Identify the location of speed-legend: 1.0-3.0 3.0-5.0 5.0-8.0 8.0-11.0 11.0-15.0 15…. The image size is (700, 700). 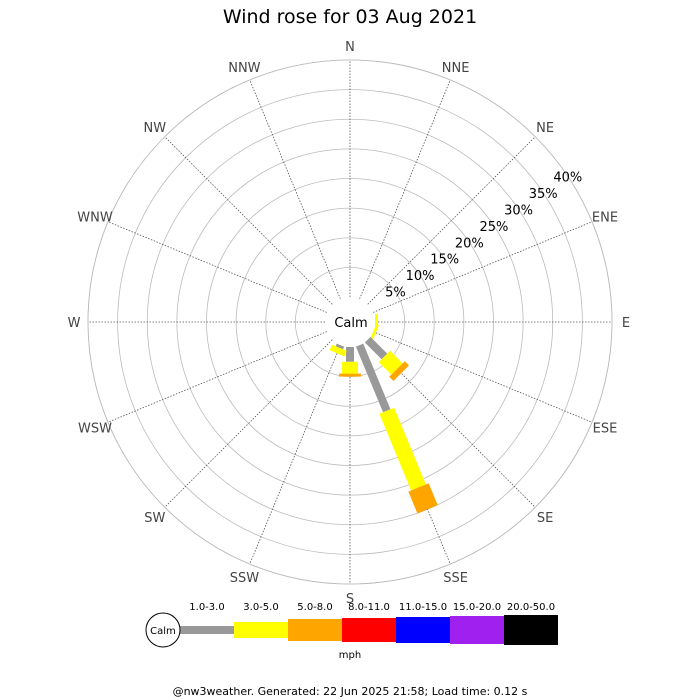
(351, 631).